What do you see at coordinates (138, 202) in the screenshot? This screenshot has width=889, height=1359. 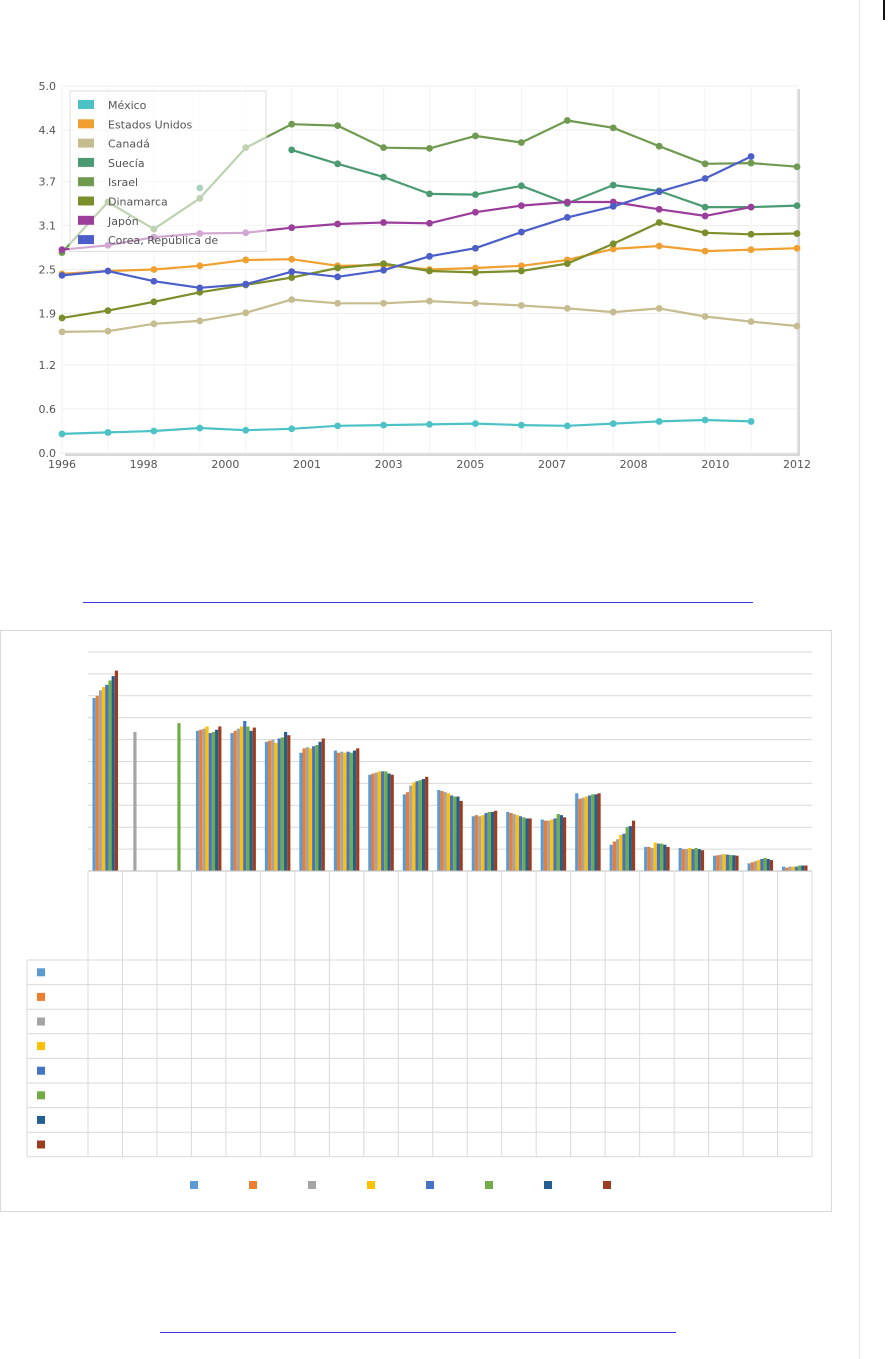 I see `legend-label: Dinamarca` at bounding box center [138, 202].